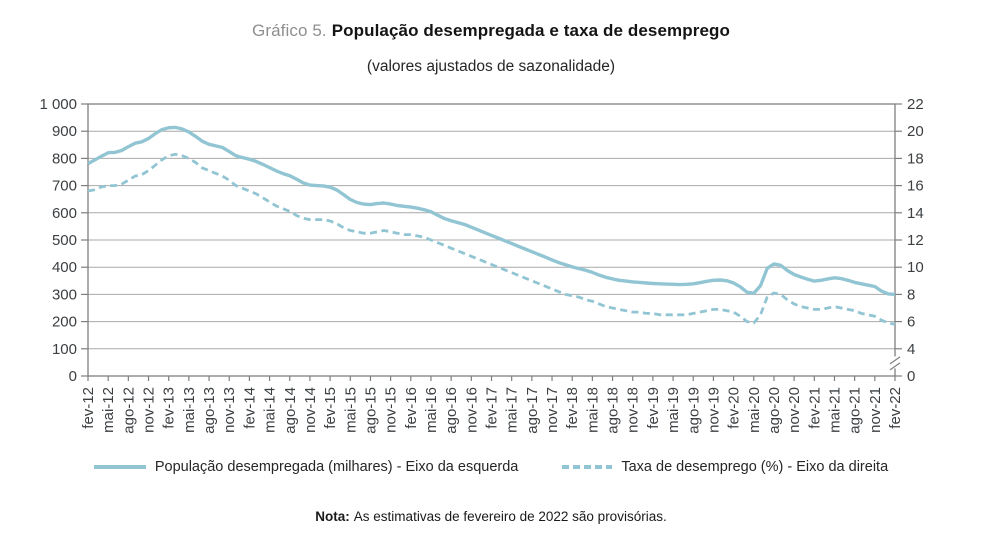 The width and height of the screenshot is (982, 543). I want to click on right-axis-label: 12, so click(915, 240).